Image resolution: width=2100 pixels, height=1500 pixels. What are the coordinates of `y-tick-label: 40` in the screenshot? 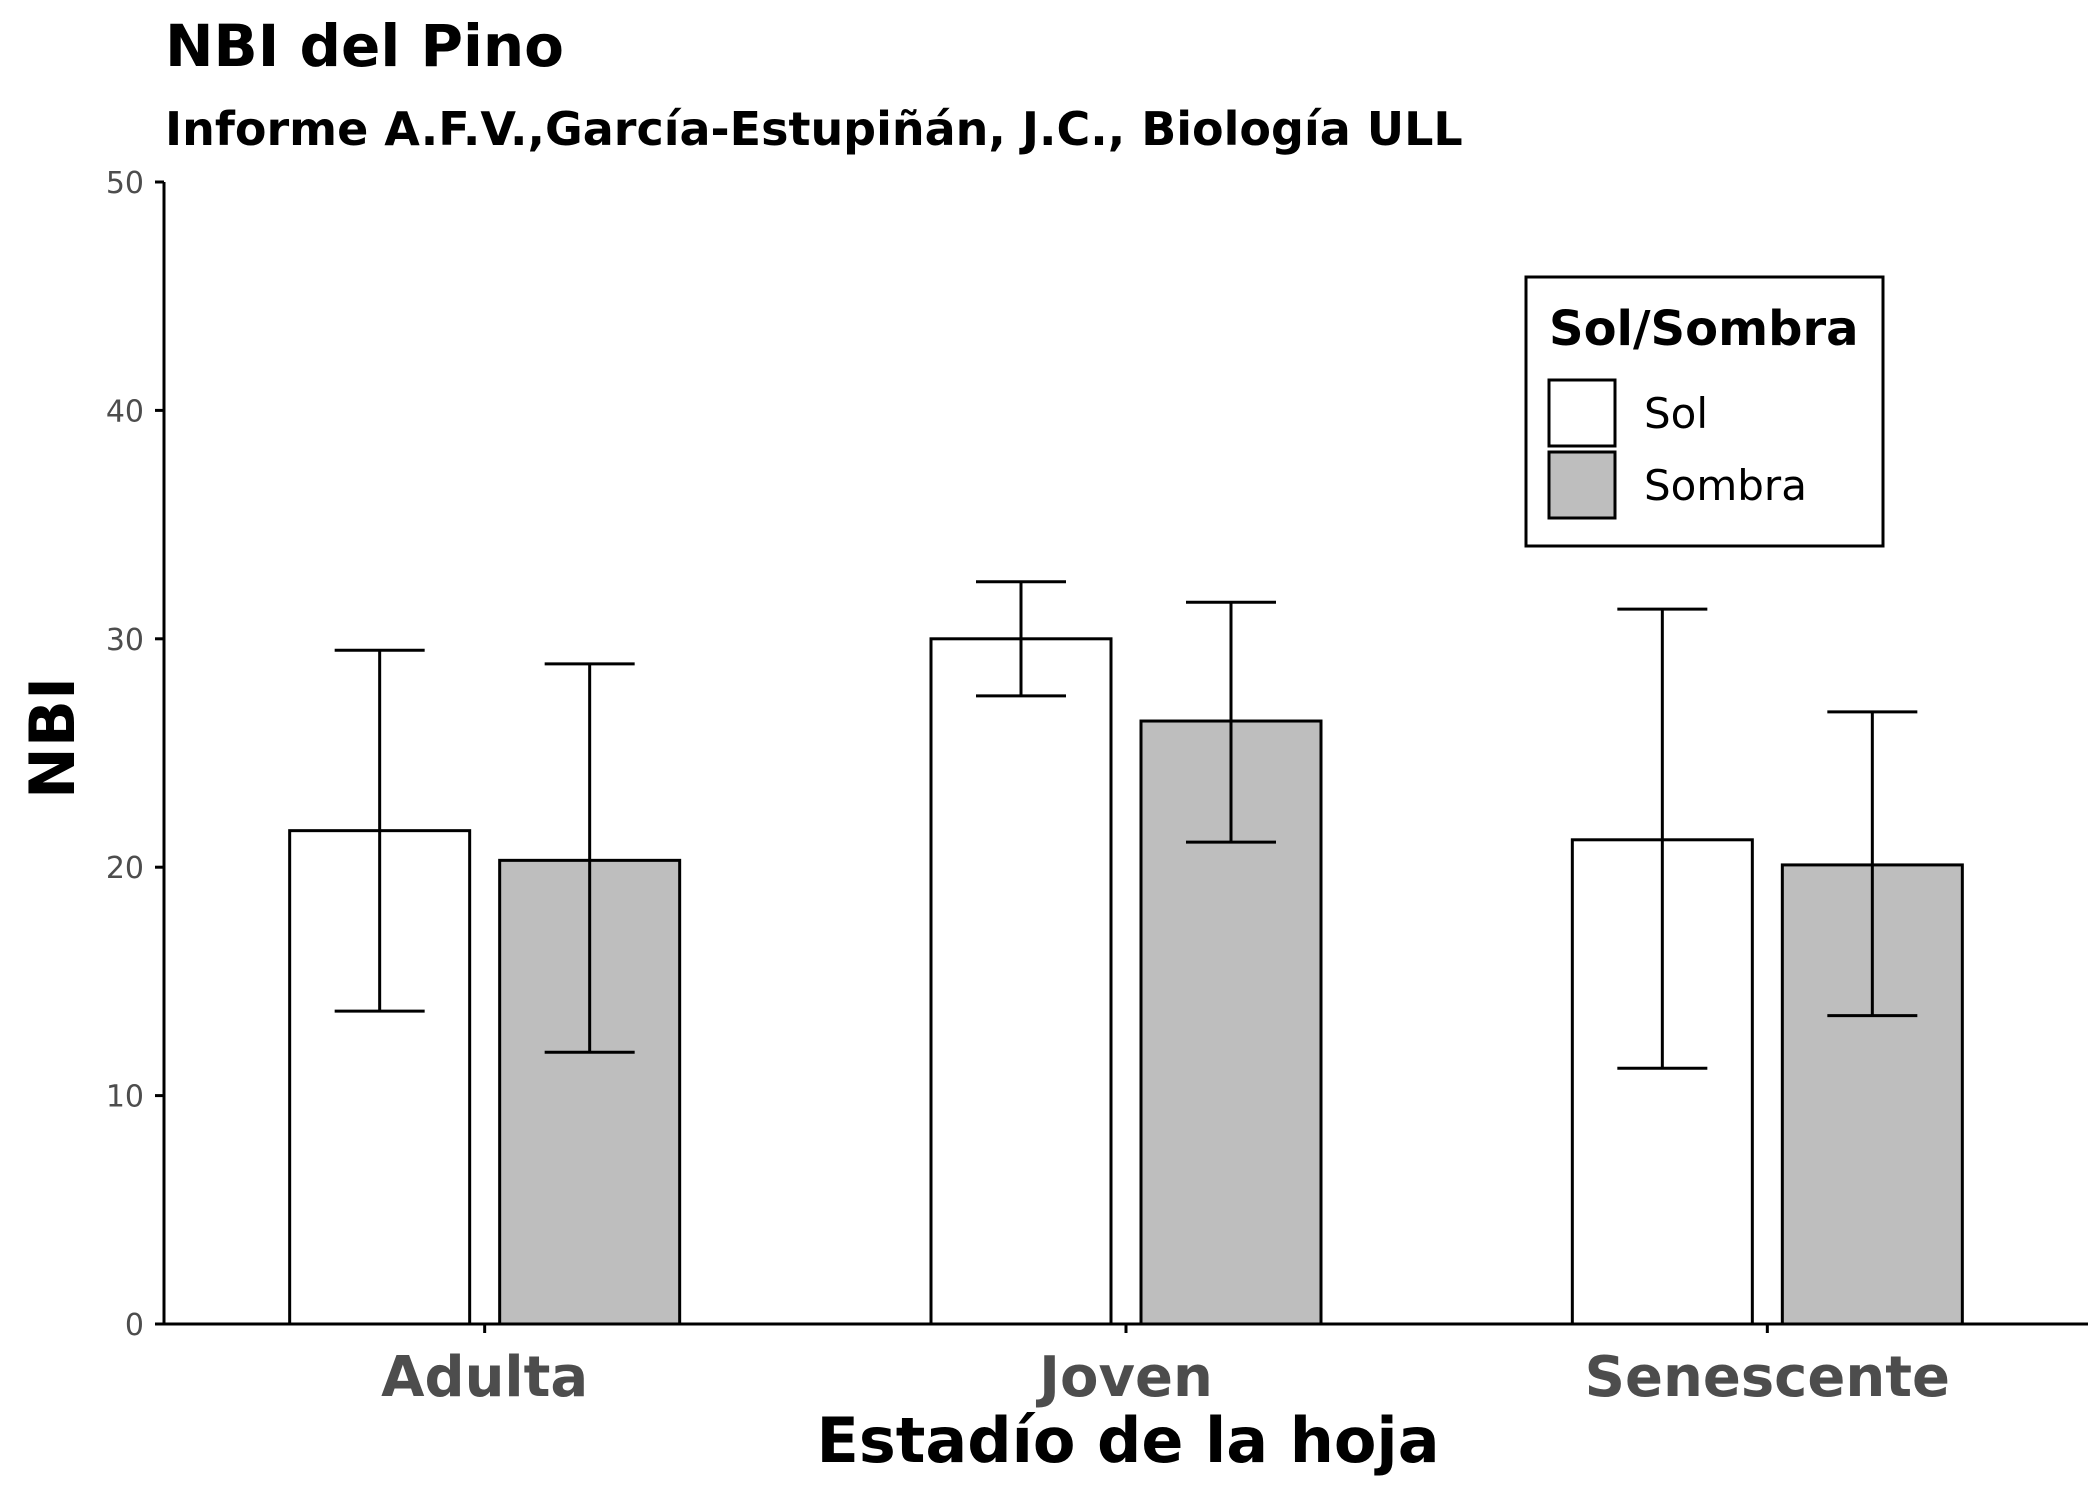 It's located at (125, 411).